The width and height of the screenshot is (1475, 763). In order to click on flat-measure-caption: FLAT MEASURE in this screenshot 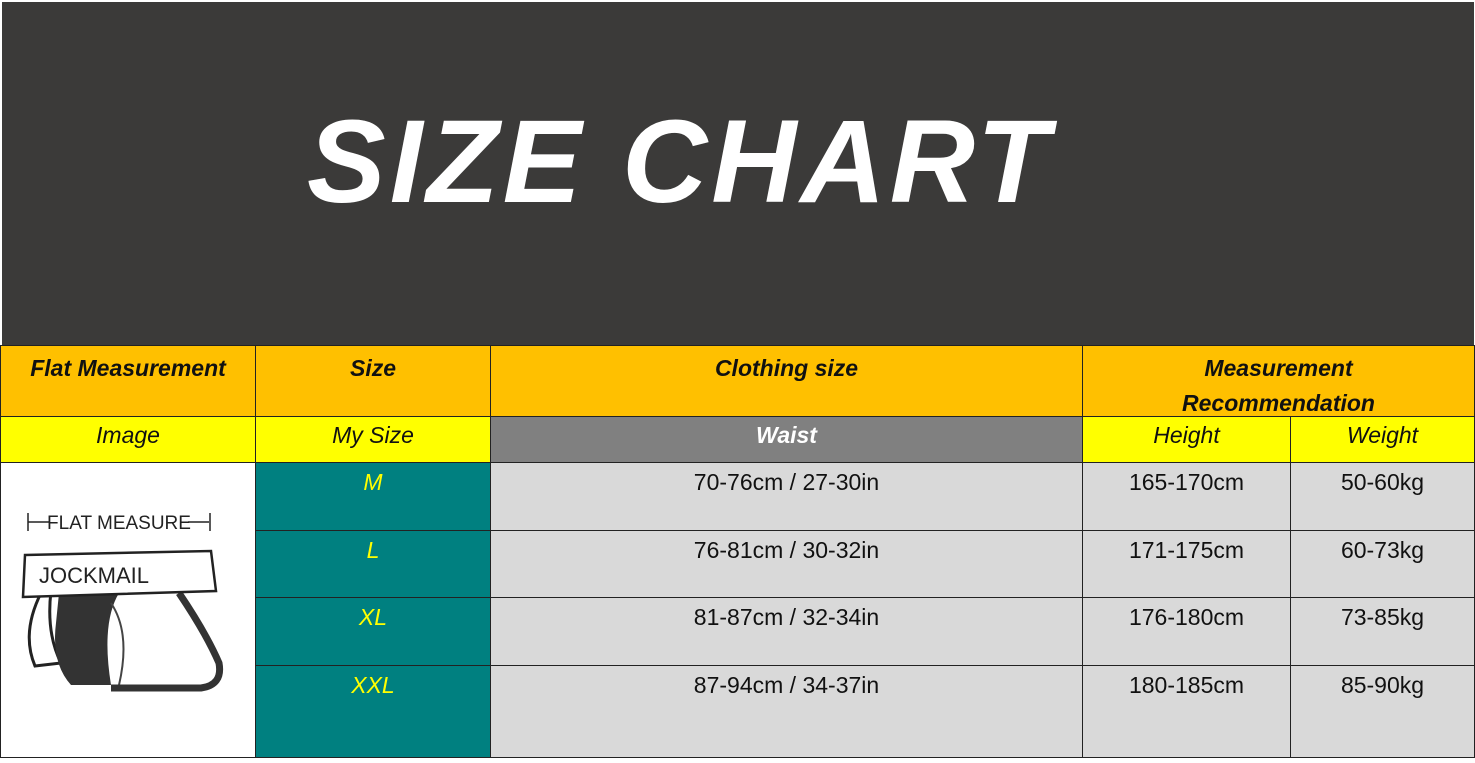, I will do `click(119, 523)`.